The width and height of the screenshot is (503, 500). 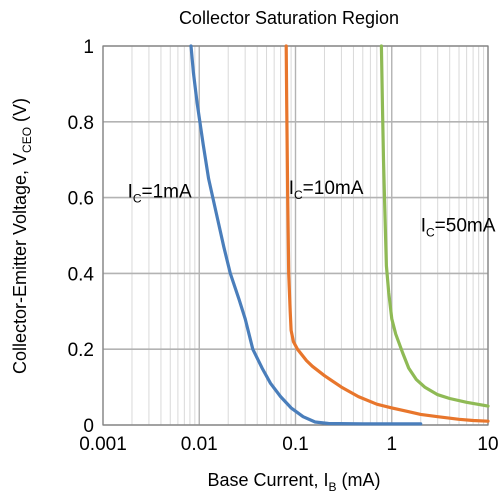 I want to click on y-tick-label: 0.4, so click(x=81, y=274).